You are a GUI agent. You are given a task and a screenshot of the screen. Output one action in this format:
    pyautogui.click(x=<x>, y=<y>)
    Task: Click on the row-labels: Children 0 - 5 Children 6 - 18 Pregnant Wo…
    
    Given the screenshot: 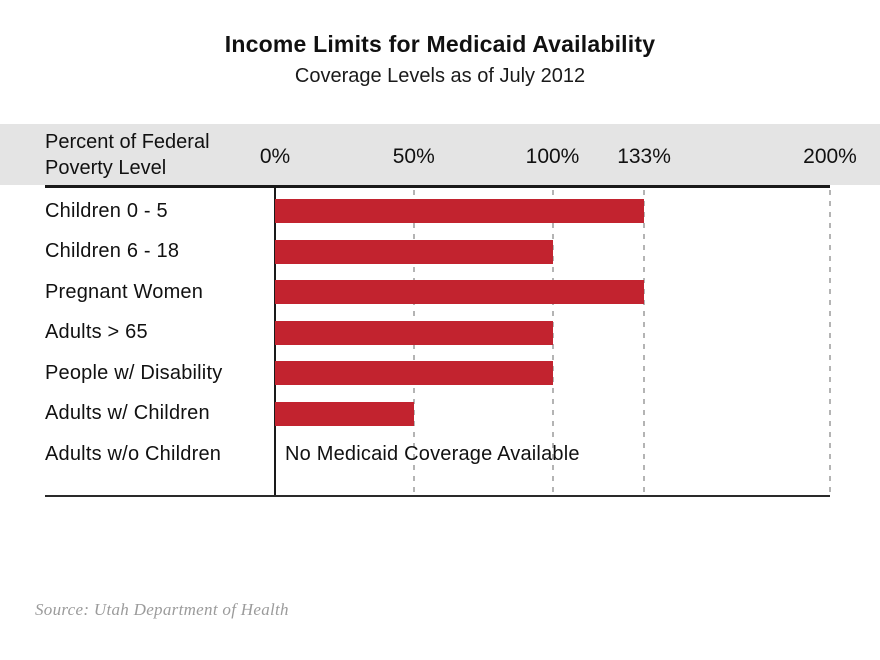 What is the action you would take?
    pyautogui.click(x=159, y=333)
    